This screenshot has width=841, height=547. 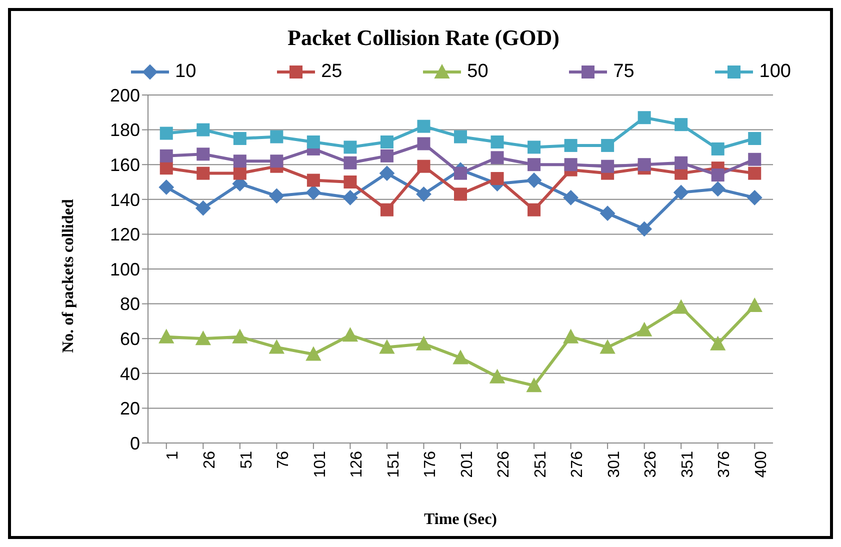 I want to click on x-tick-label: 276, so click(x=577, y=464).